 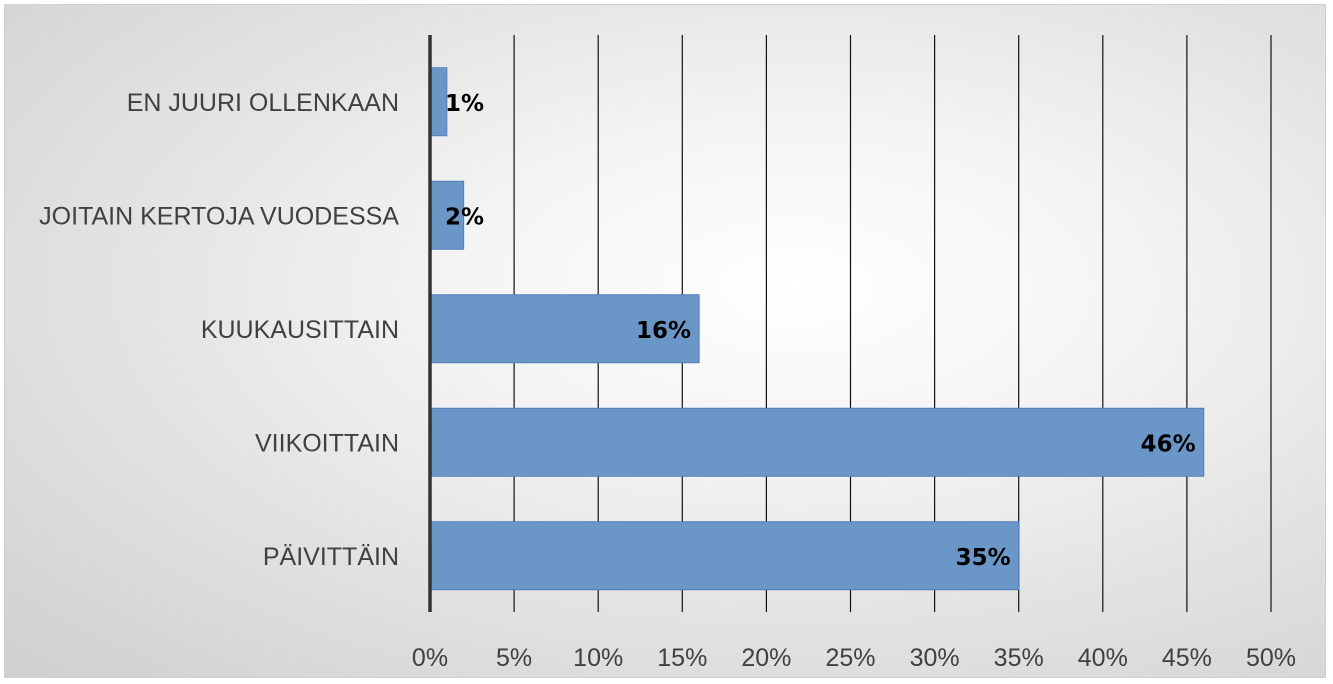 What do you see at coordinates (850, 658) in the screenshot?
I see `x-tick-label: 25%` at bounding box center [850, 658].